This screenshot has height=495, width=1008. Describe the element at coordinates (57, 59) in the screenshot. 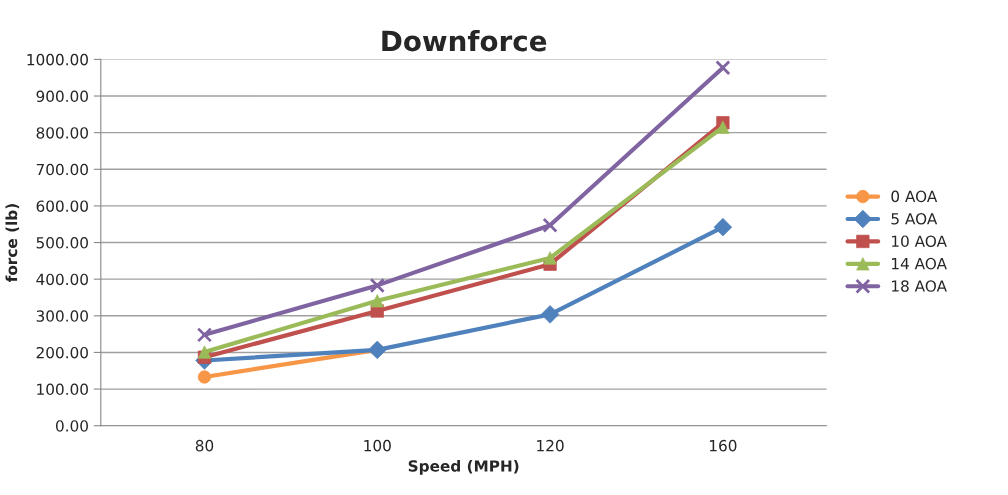

I see `y-tick-label: 1000.00` at that location.